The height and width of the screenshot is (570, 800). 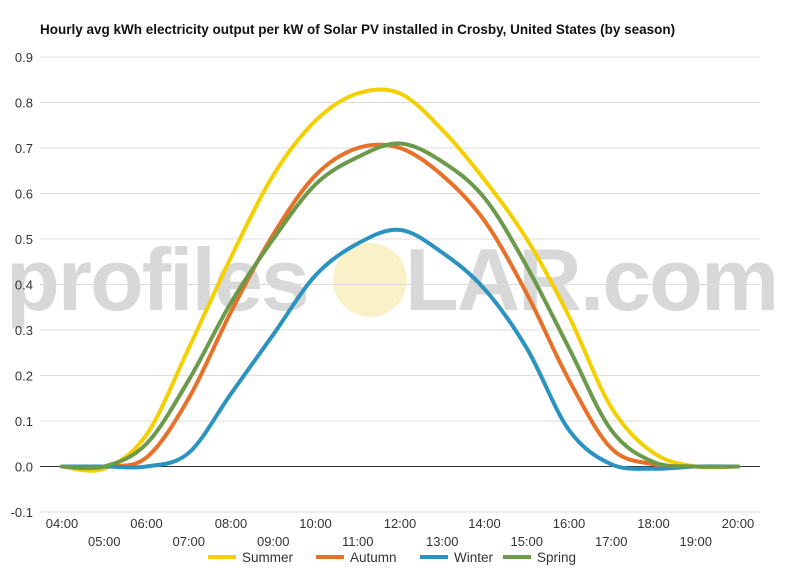 What do you see at coordinates (24, 330) in the screenshot?
I see `y-tick-label: 0.3` at bounding box center [24, 330].